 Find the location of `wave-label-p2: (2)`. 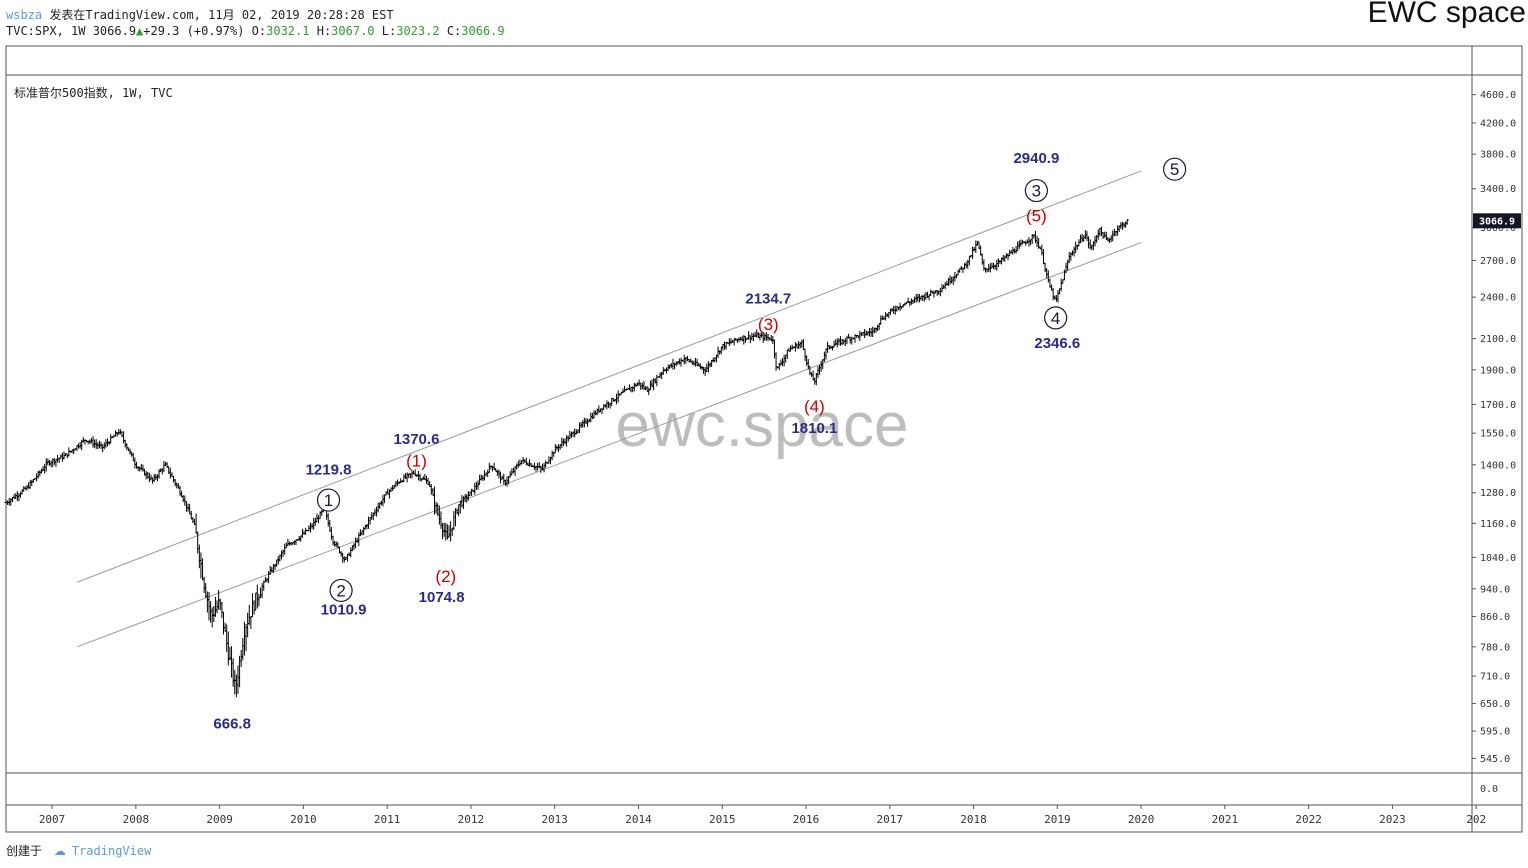

wave-label-p2: (2) is located at coordinates (445, 576).